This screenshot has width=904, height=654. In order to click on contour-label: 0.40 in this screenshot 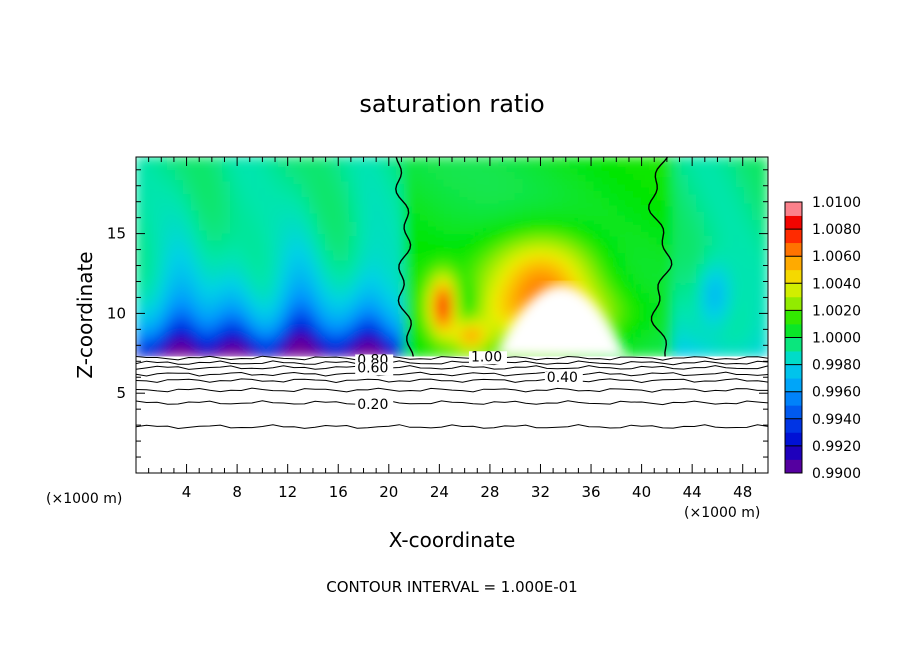, I will do `click(562, 378)`.